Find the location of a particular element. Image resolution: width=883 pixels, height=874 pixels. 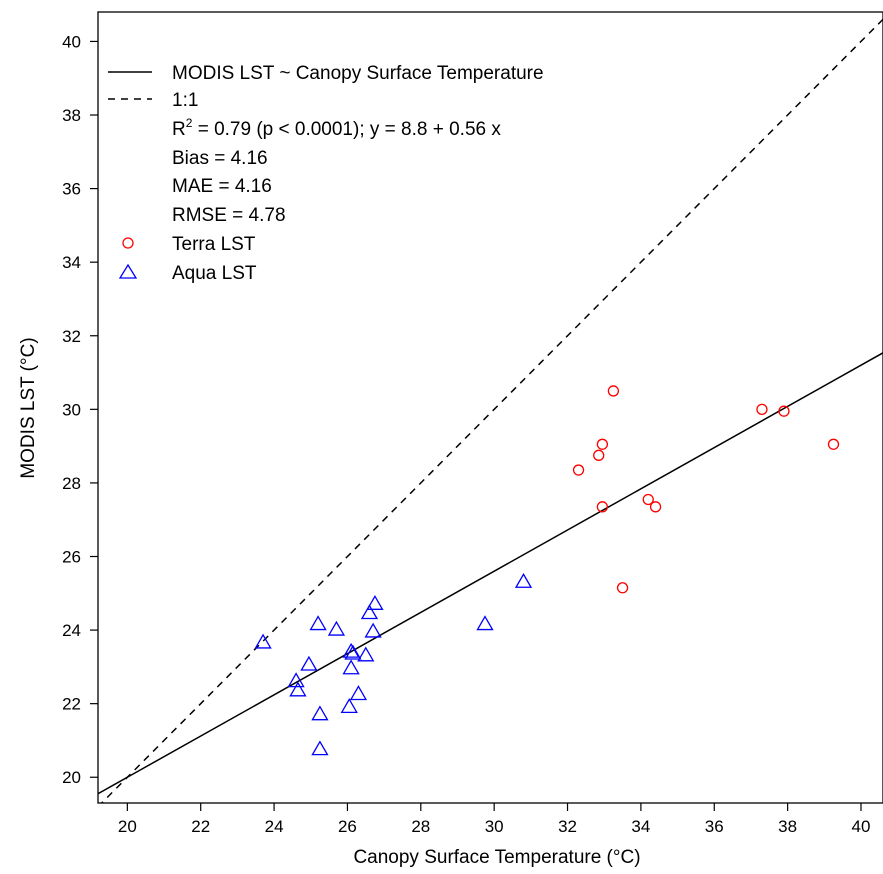

y-tick-label: 36 is located at coordinates (71, 189).